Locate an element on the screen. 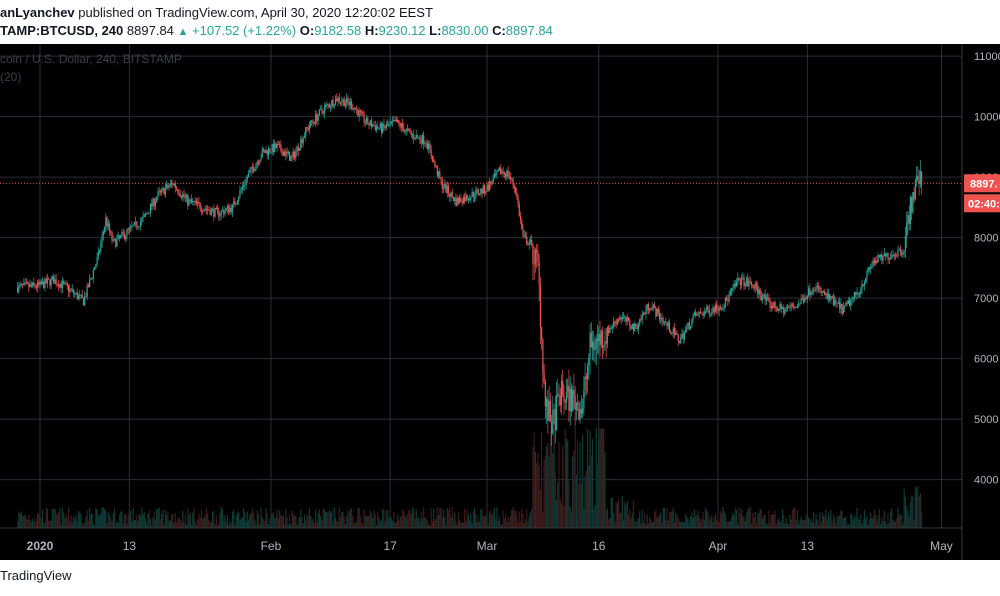 This screenshot has height=596, width=1000. footer-brand: TradingView is located at coordinates (36, 575).